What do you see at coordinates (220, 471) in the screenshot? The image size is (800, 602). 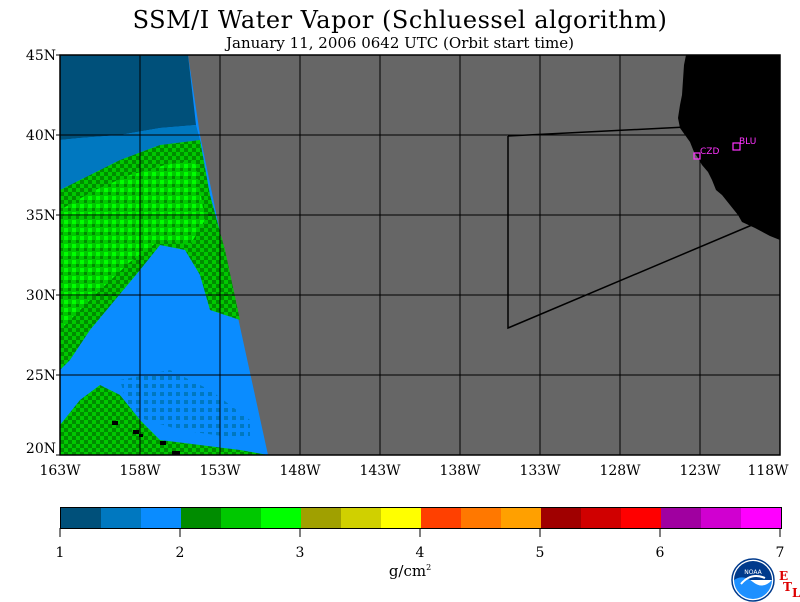 I see `lon-label-153w: 153W` at bounding box center [220, 471].